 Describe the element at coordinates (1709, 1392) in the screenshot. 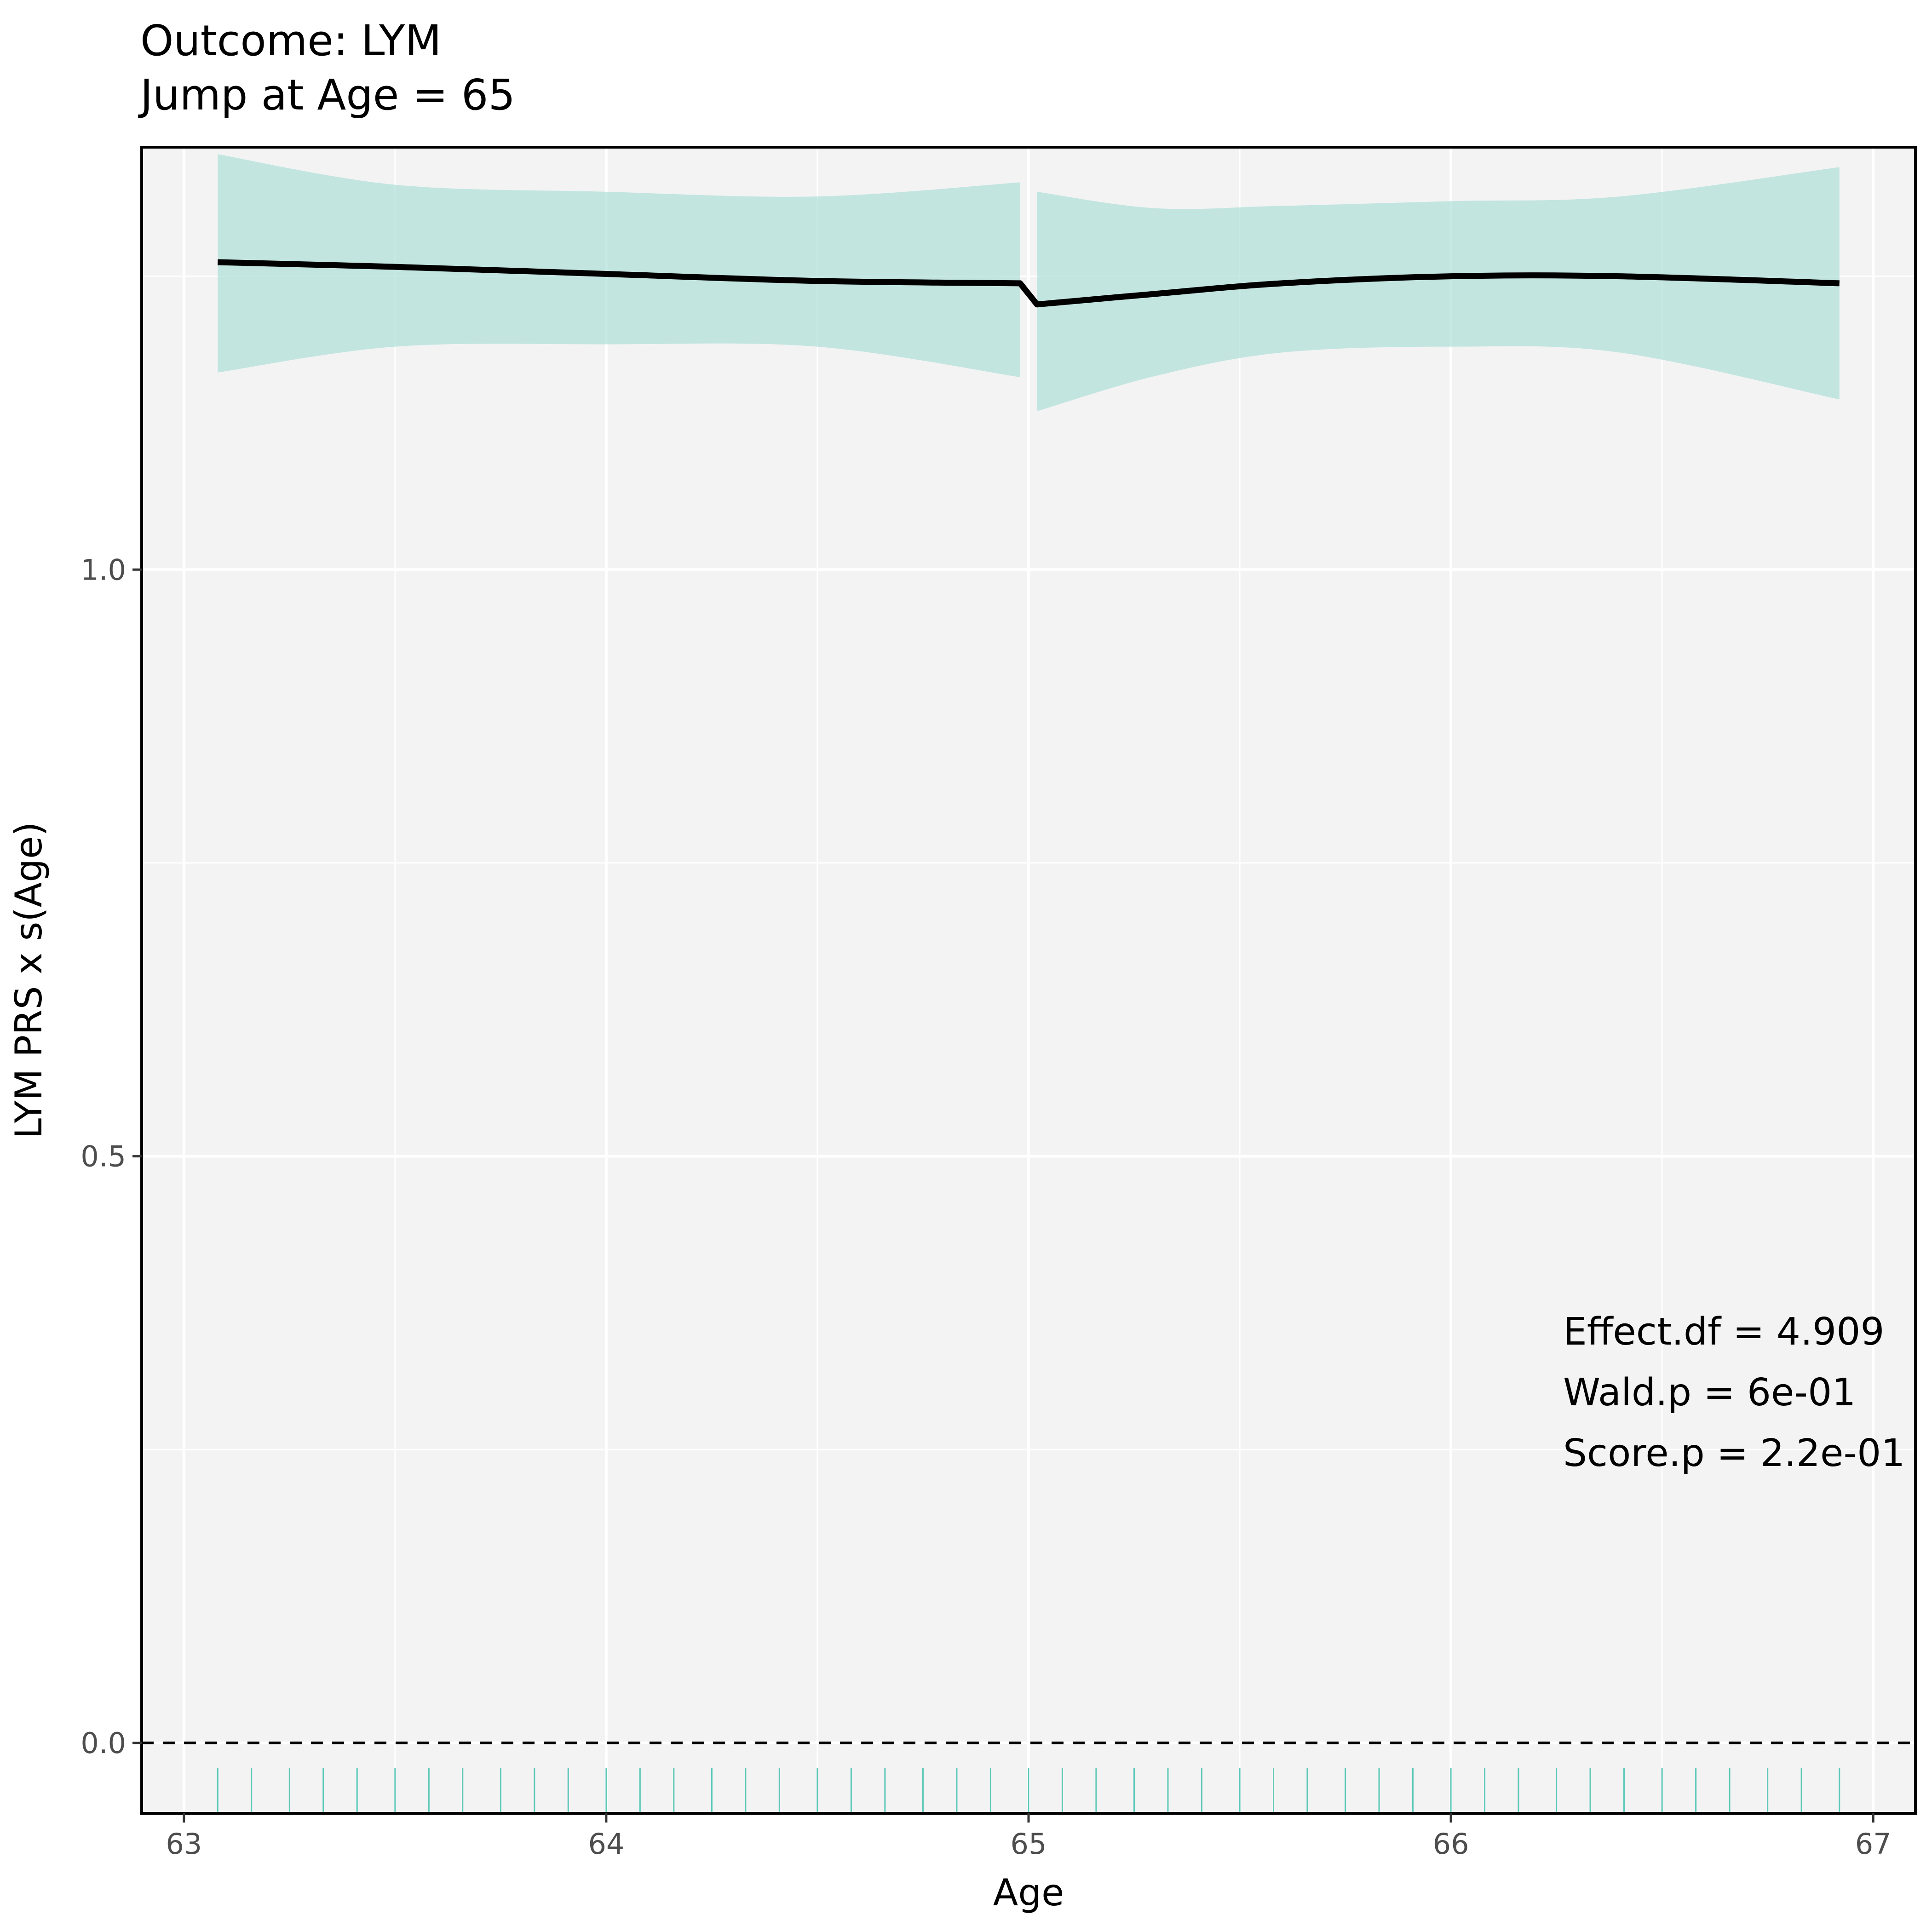

I see `annotation-wald-p: Wald.p = 6e-01` at that location.